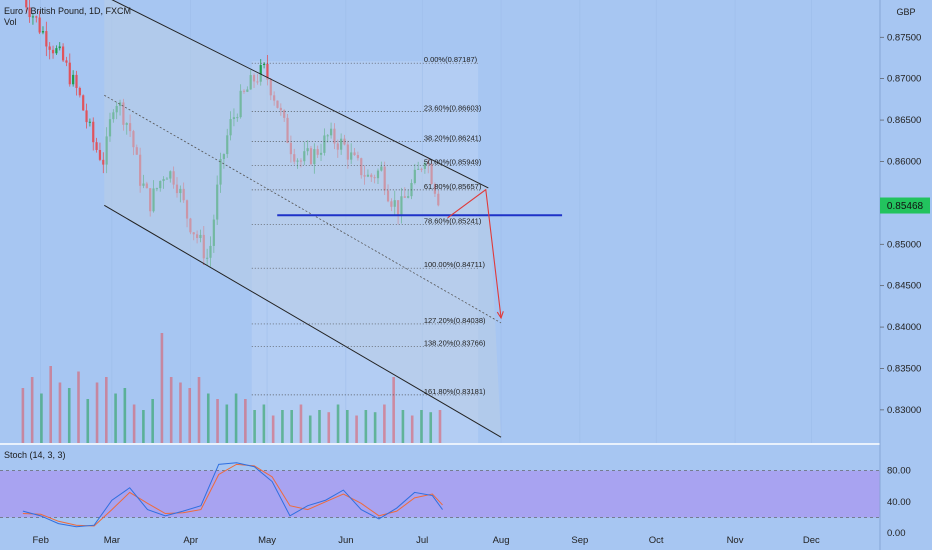  What do you see at coordinates (896, 533) in the screenshot?
I see `stoch-tick-label: 0.00` at bounding box center [896, 533].